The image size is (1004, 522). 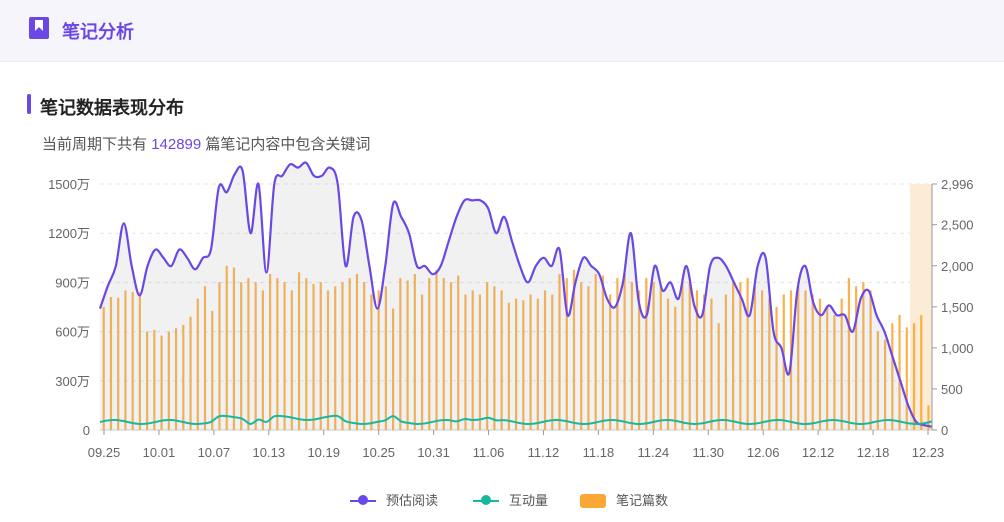 I want to click on right-tick-label: 2,000, so click(x=957, y=266).